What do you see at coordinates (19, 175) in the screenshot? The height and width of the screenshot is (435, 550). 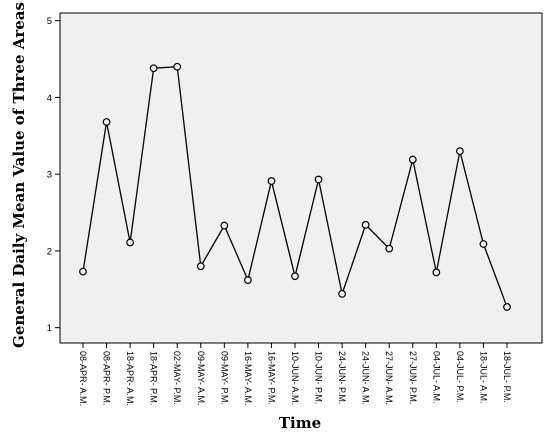 I see `y-axis-title: General Daily Mean Value of Three Areas` at bounding box center [19, 175].